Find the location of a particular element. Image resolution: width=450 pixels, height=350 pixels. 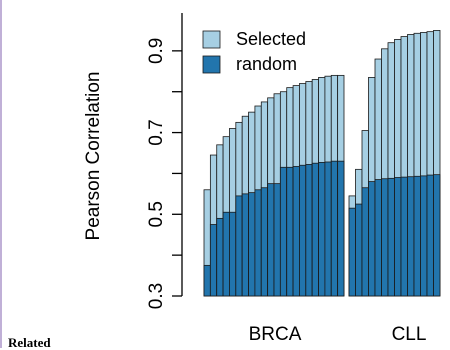

legend-label-random: random is located at coordinates (266, 64).